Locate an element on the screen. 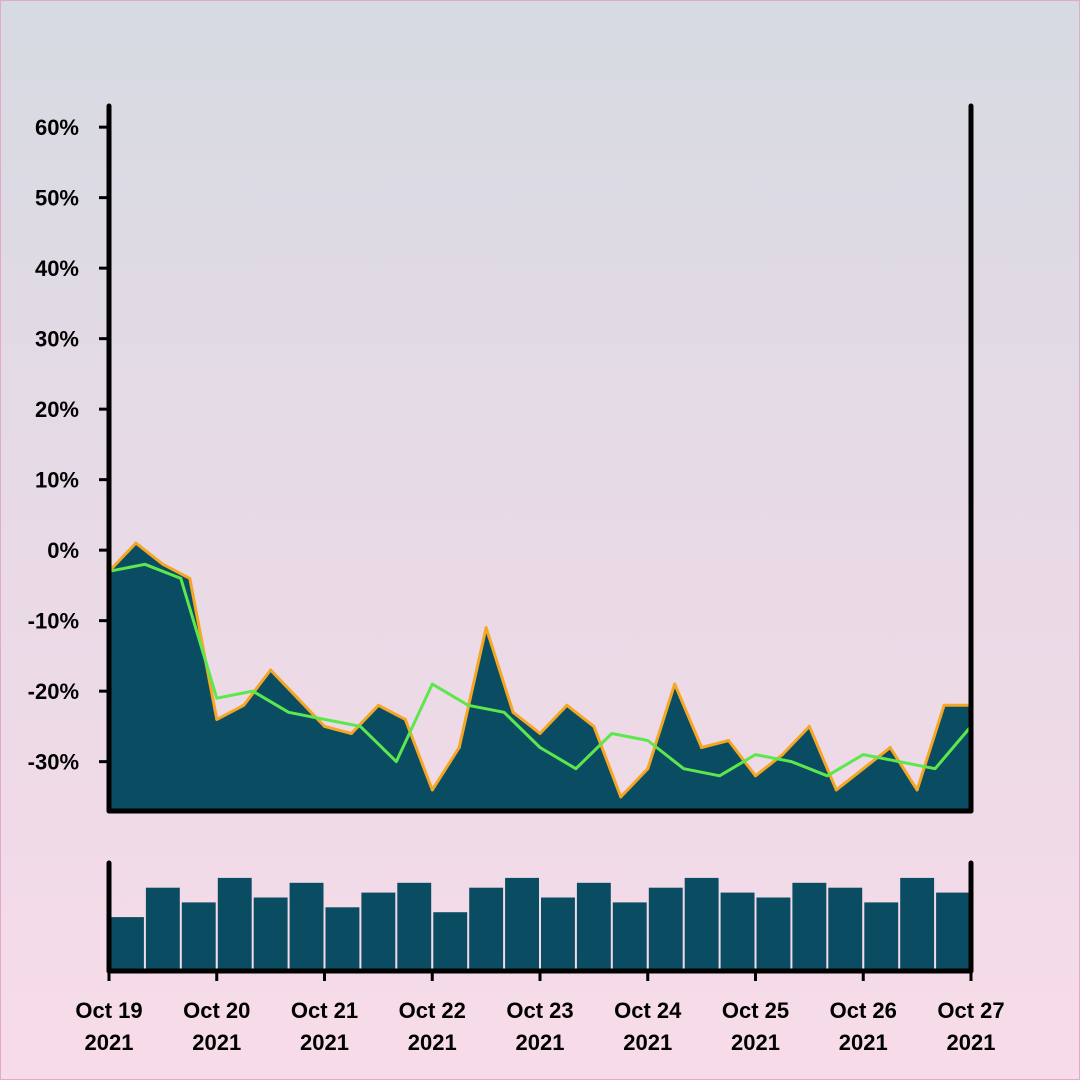 The height and width of the screenshot is (1080, 1080). y-tick-label: 30% is located at coordinates (57, 339).